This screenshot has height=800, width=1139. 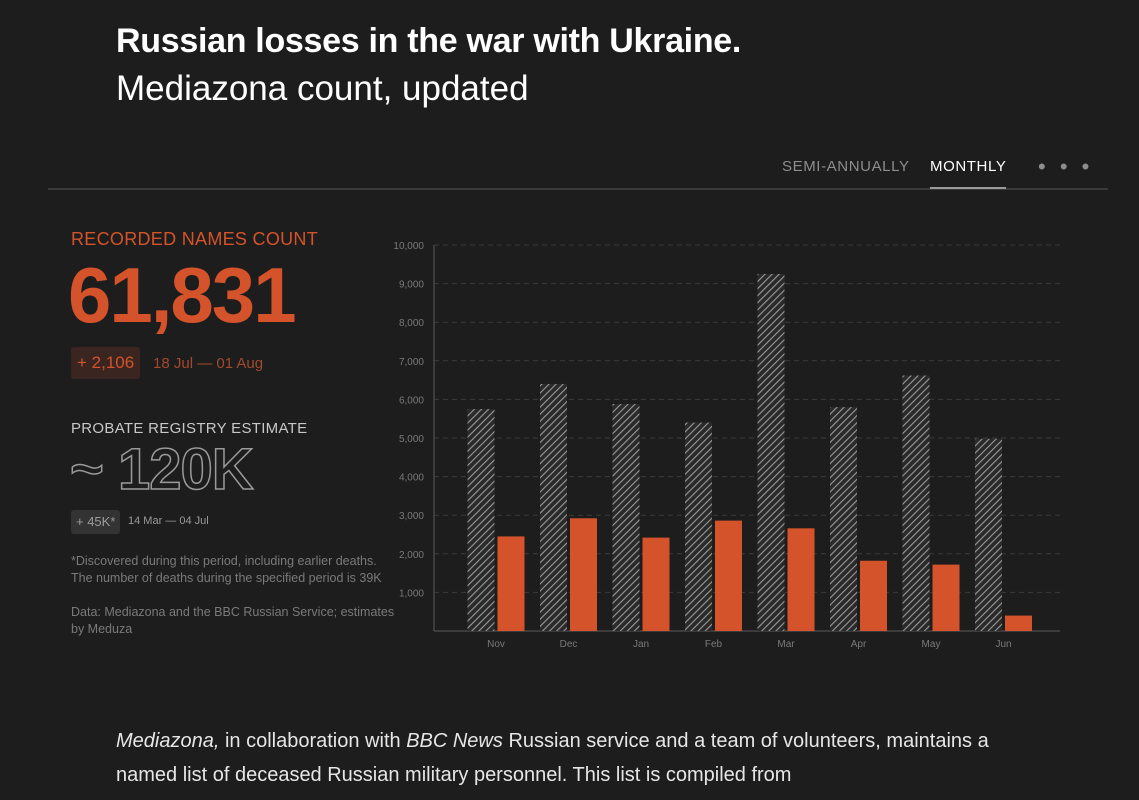 What do you see at coordinates (801, 579) in the screenshot?
I see `bar-recorded-mar` at bounding box center [801, 579].